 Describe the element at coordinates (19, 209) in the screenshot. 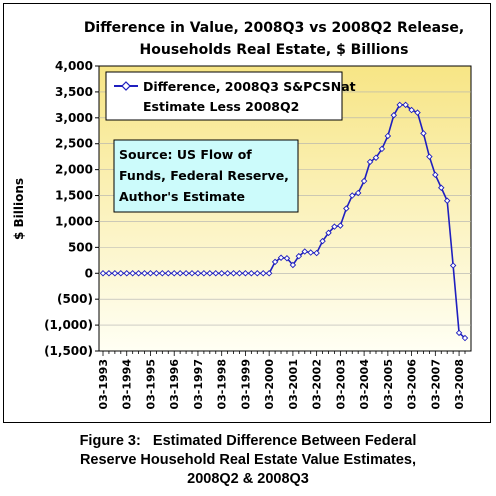

I see `y-axis-label: $ Billions` at that location.